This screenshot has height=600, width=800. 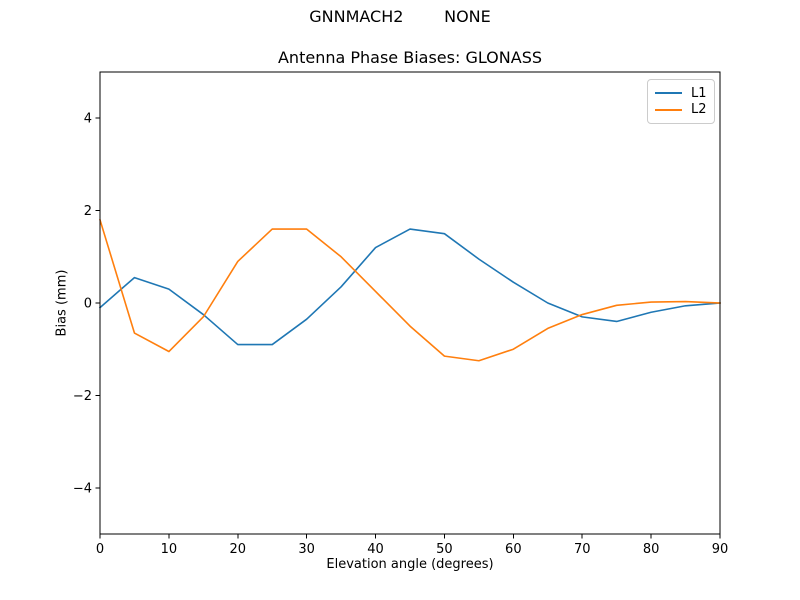 What do you see at coordinates (169, 549) in the screenshot?
I see `x-tick-label: 10` at bounding box center [169, 549].